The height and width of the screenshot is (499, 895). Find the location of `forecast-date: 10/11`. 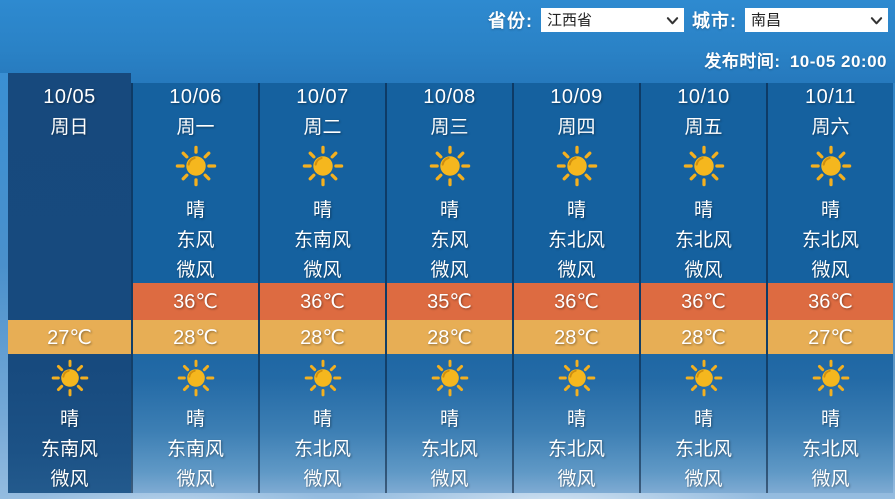

forecast-date: 10/11 is located at coordinates (830, 96).